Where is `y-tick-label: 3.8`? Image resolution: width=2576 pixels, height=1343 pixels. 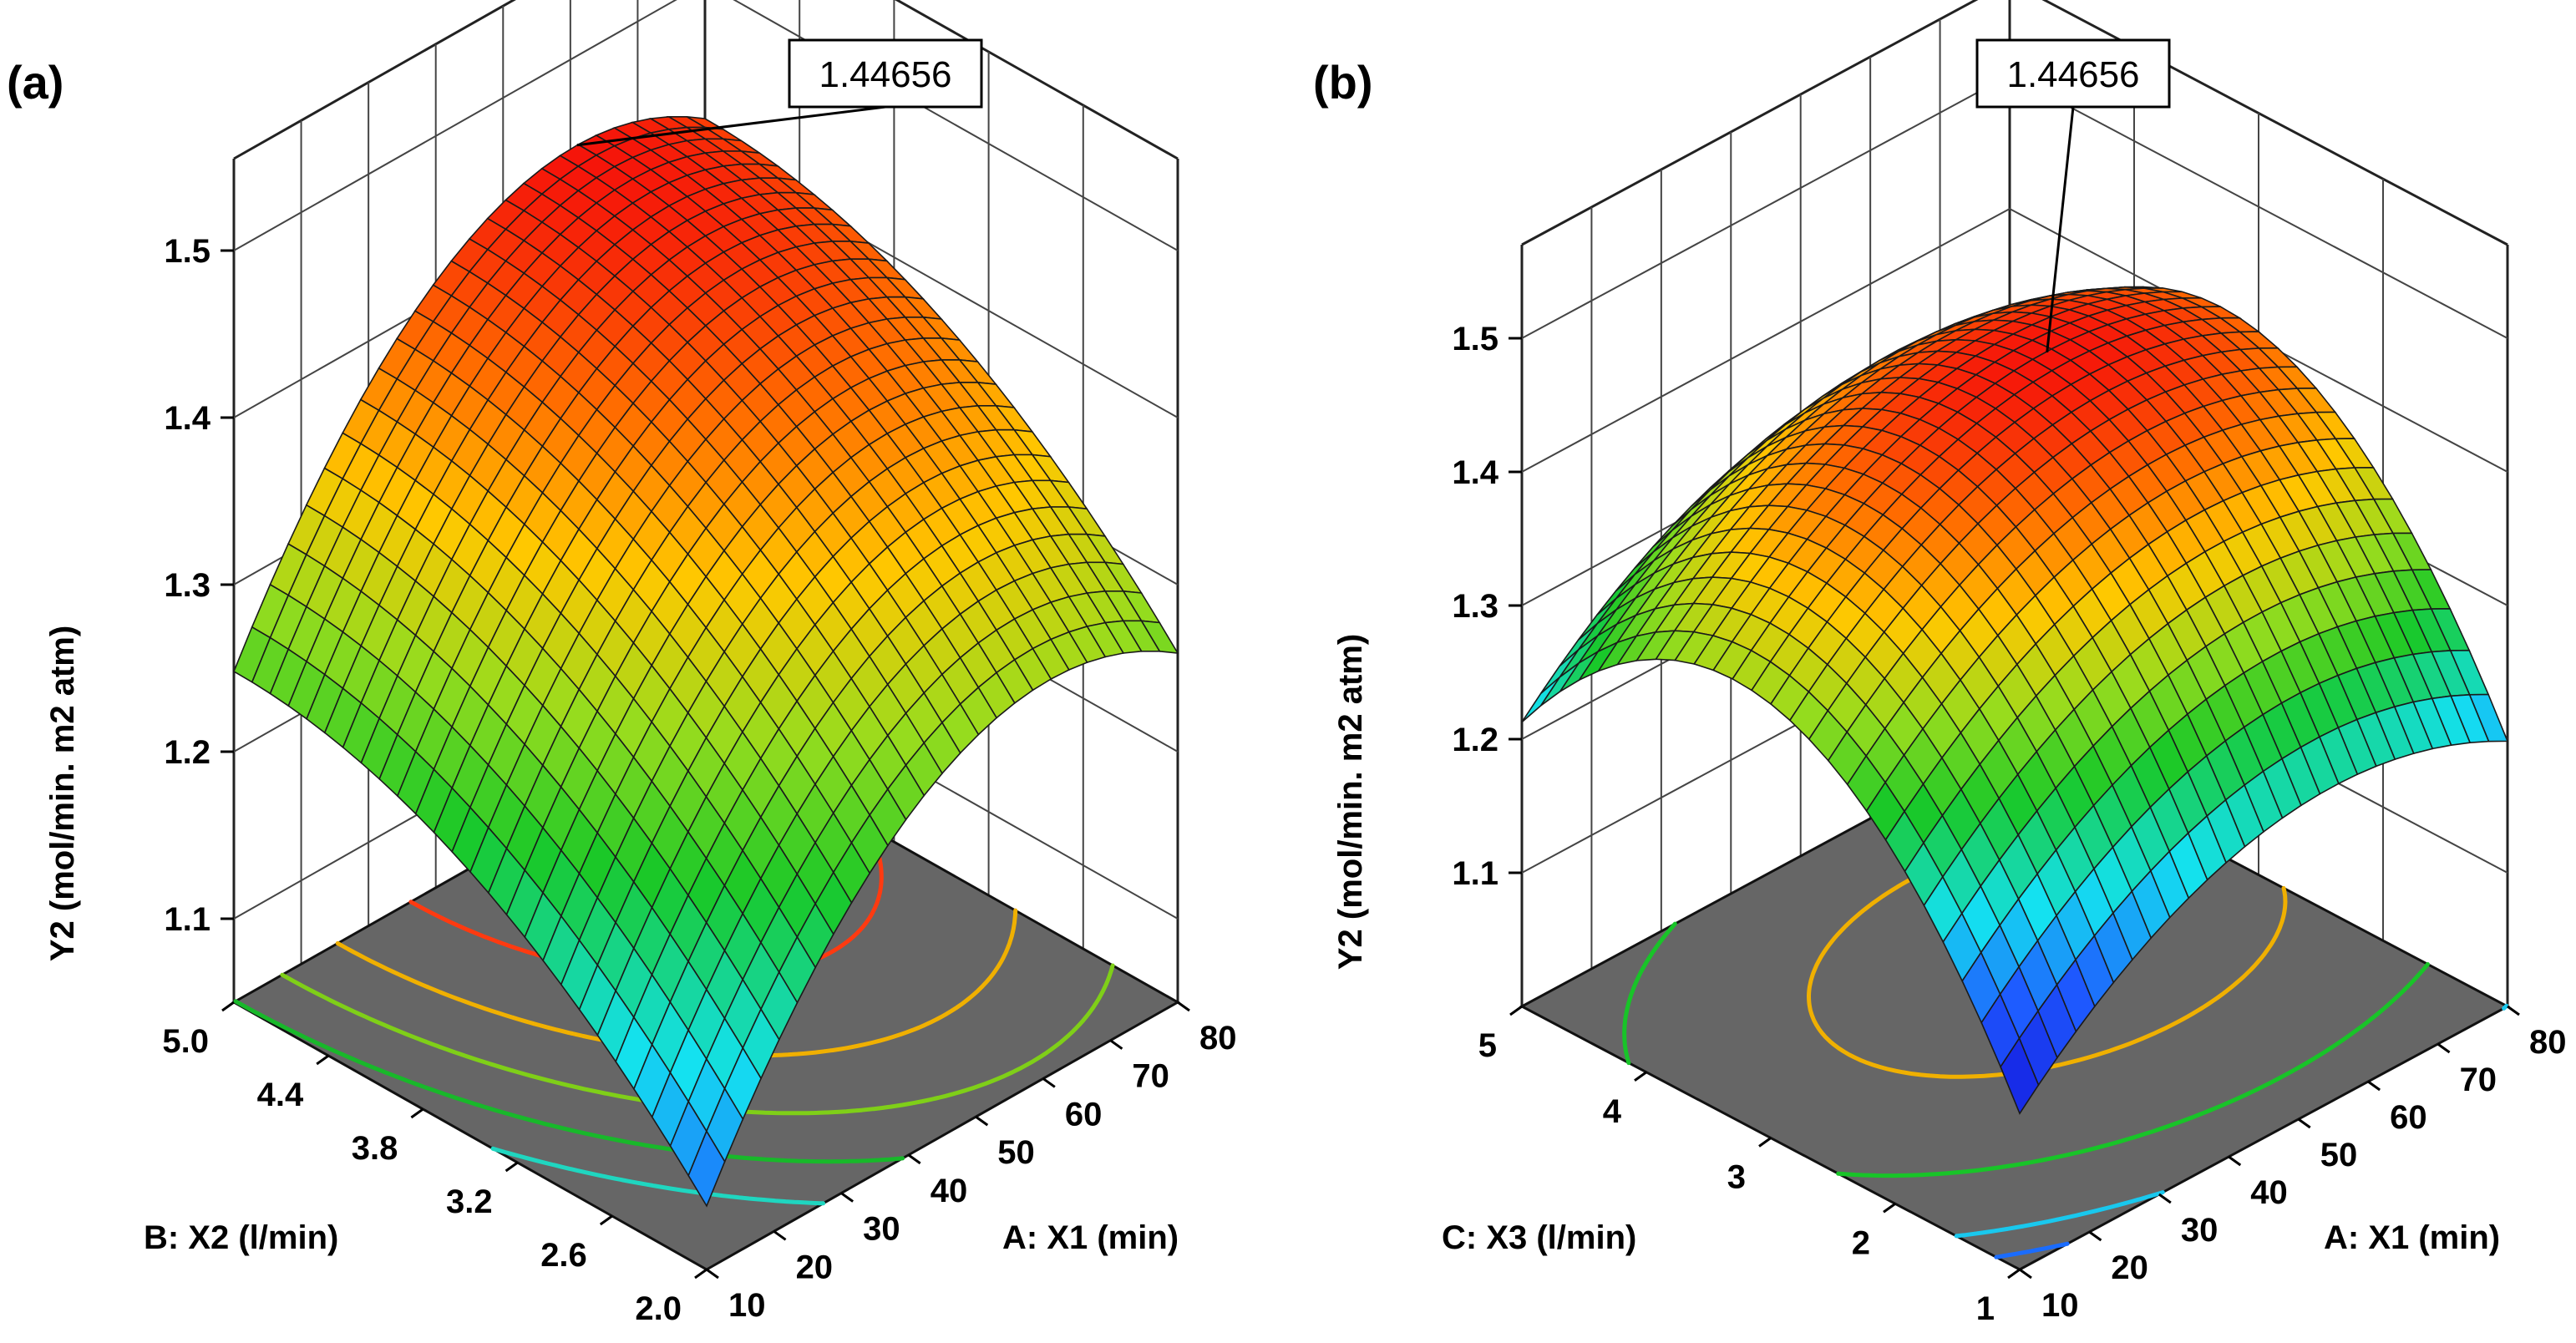 y-tick-label: 3.8 is located at coordinates (375, 1148).